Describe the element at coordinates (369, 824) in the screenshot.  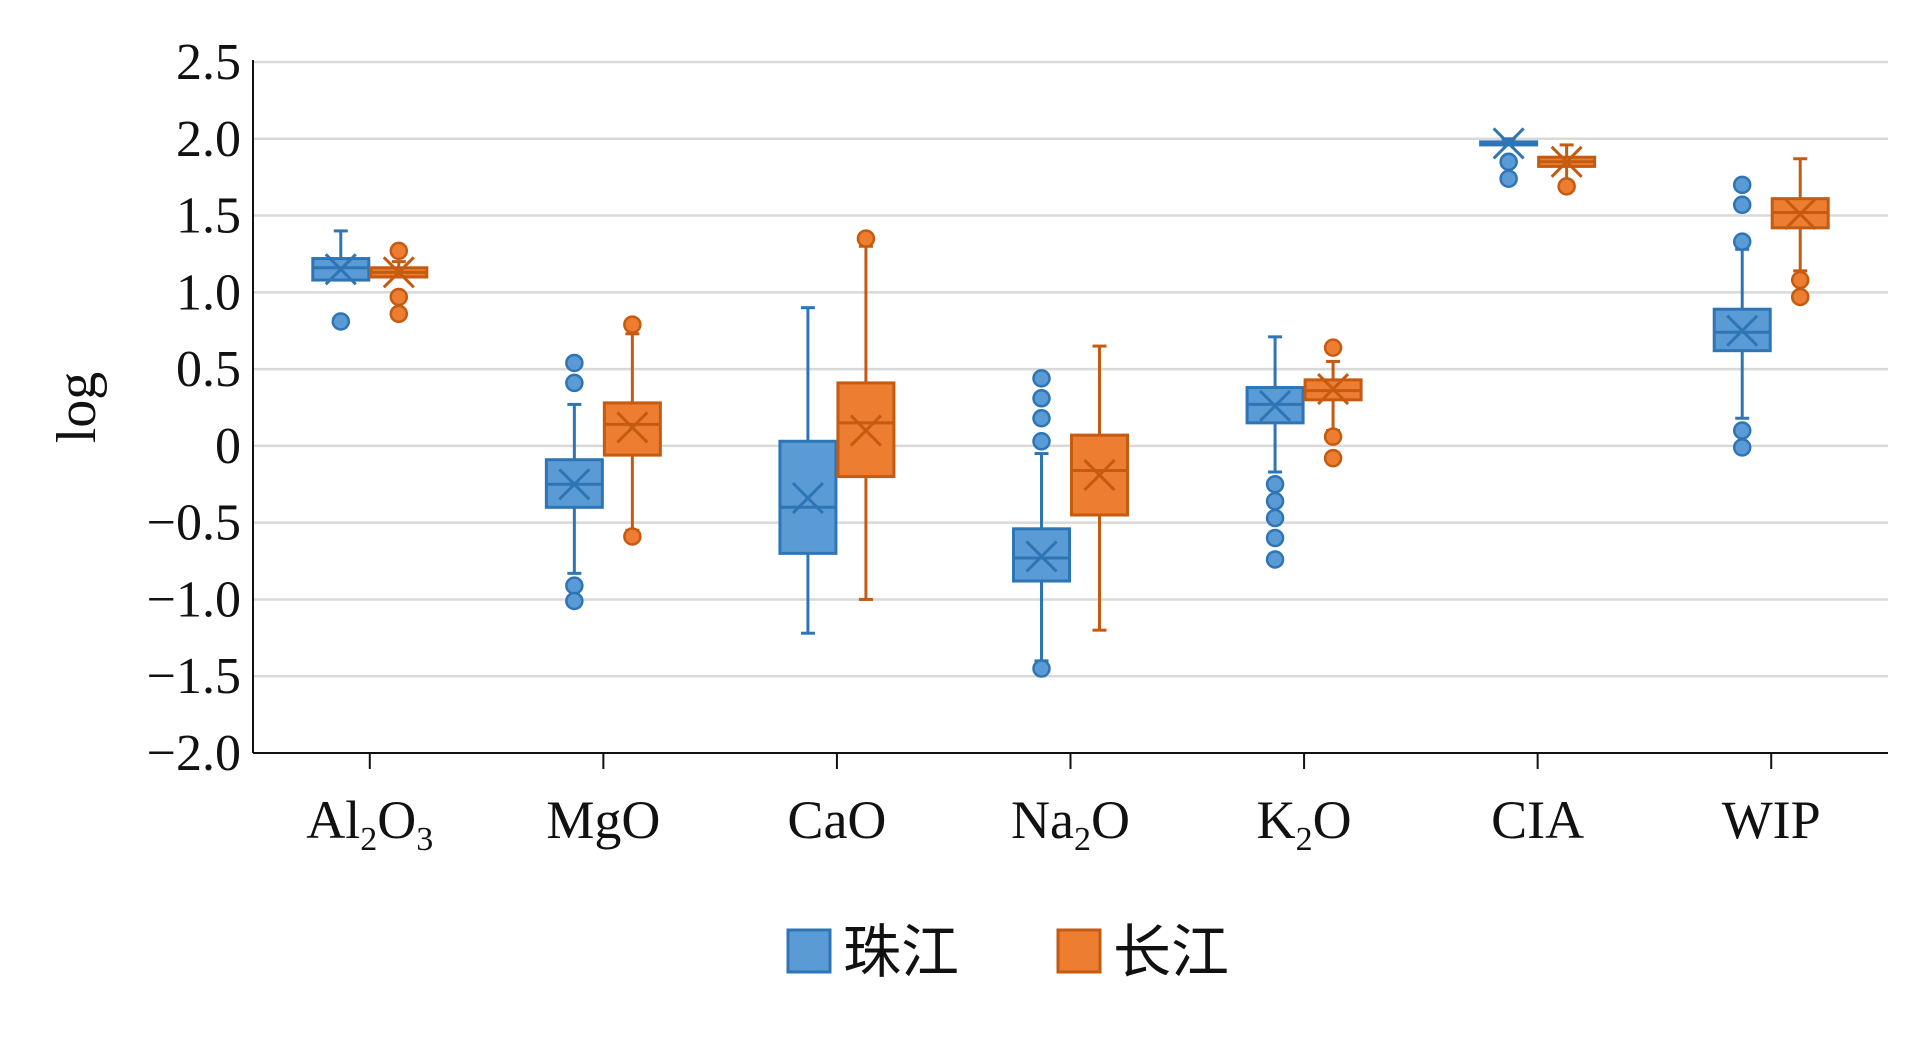
I see `x-category-label: Al2O3` at that location.